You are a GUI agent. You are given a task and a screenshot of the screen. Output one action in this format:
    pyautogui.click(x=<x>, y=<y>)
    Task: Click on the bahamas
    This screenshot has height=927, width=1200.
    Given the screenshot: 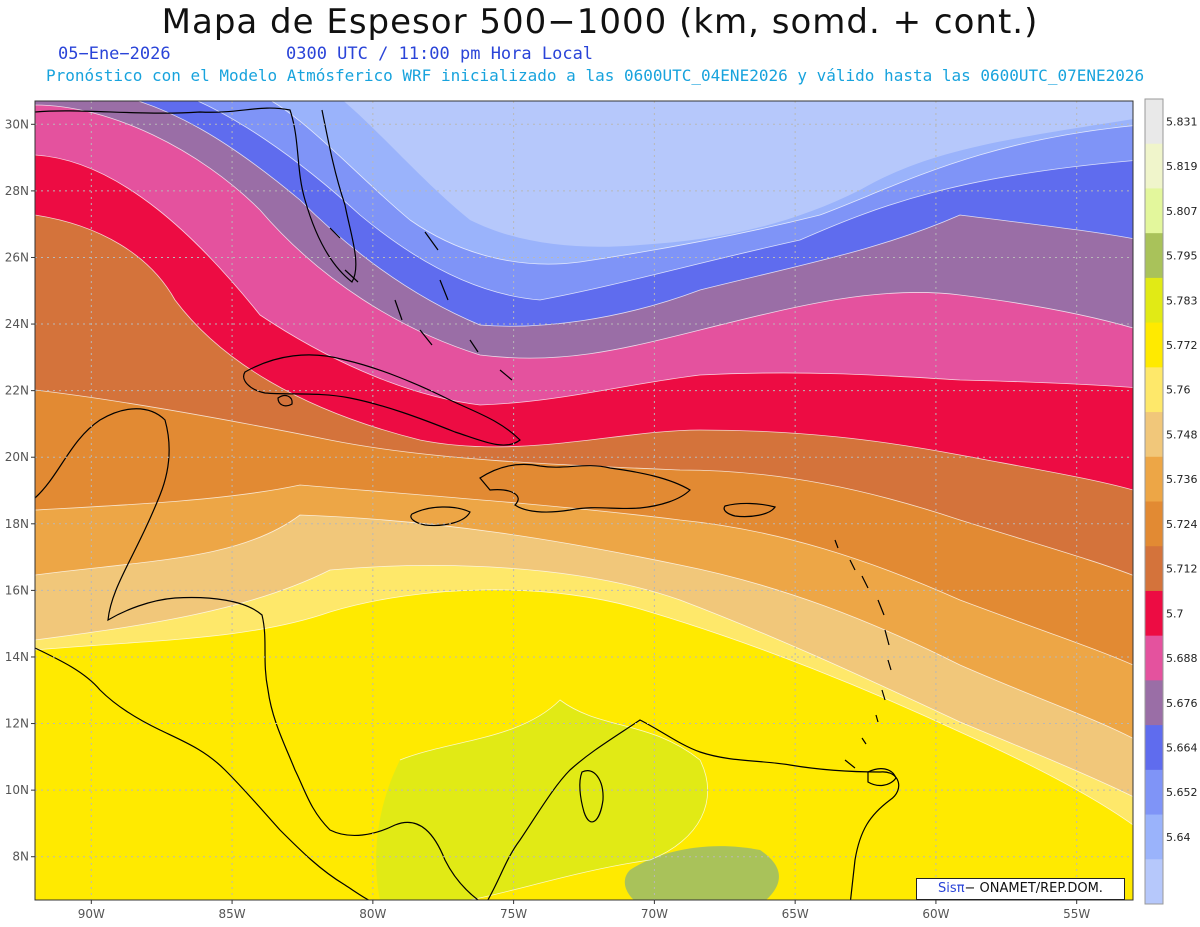 What is the action you would take?
    pyautogui.click(x=421, y=304)
    